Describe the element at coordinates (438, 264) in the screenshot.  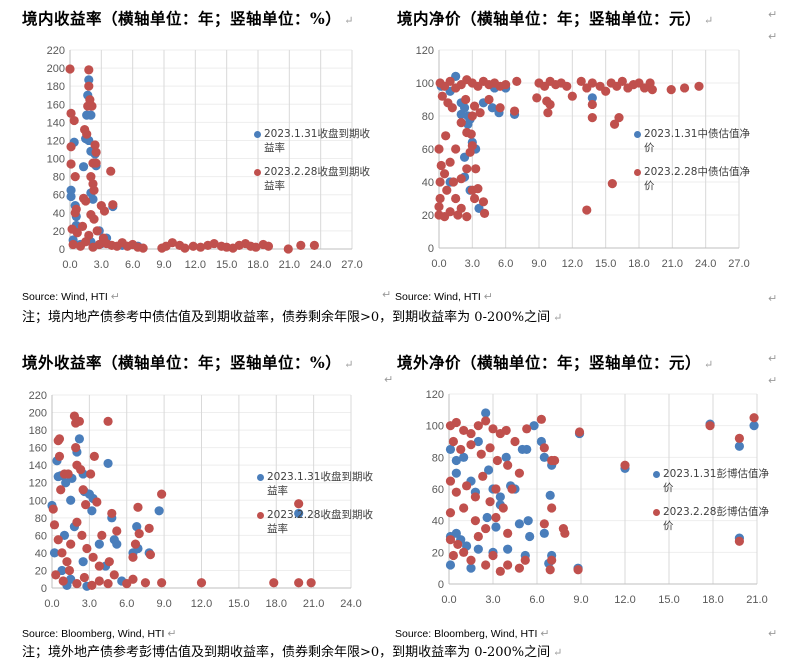
I see `x-tick-label: 0.0` at that location.